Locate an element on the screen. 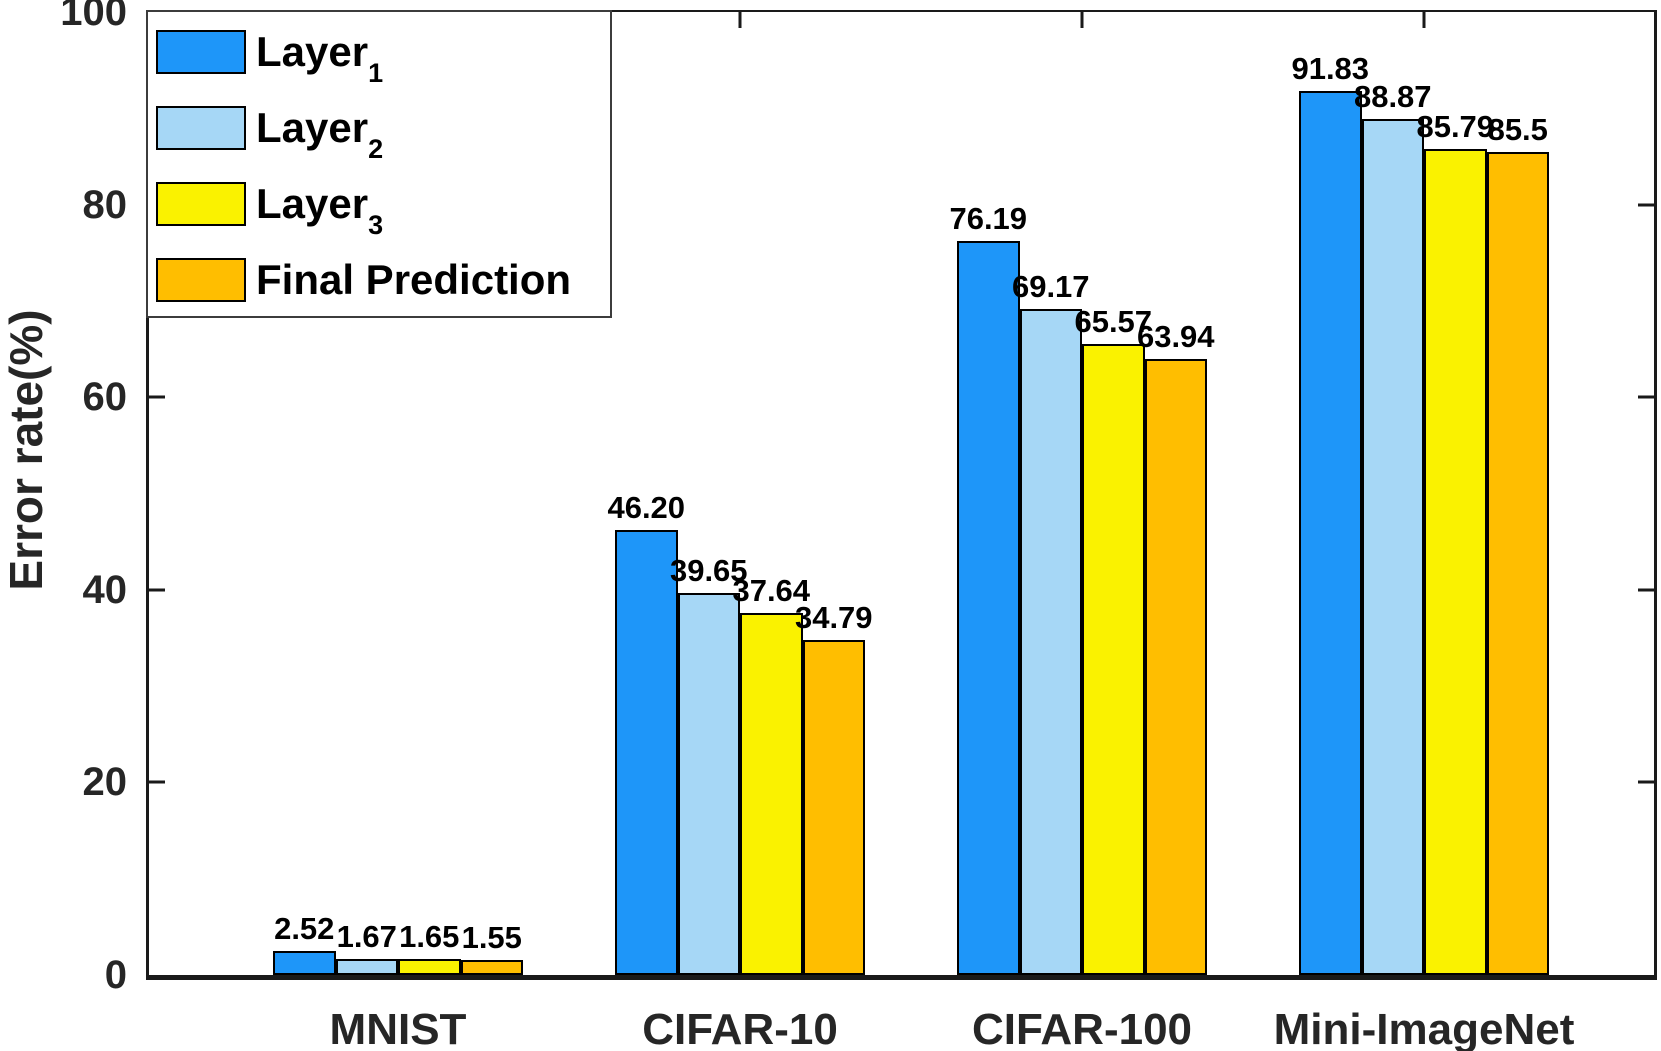  legend-label-text: Final Prediction is located at coordinates (414, 279).